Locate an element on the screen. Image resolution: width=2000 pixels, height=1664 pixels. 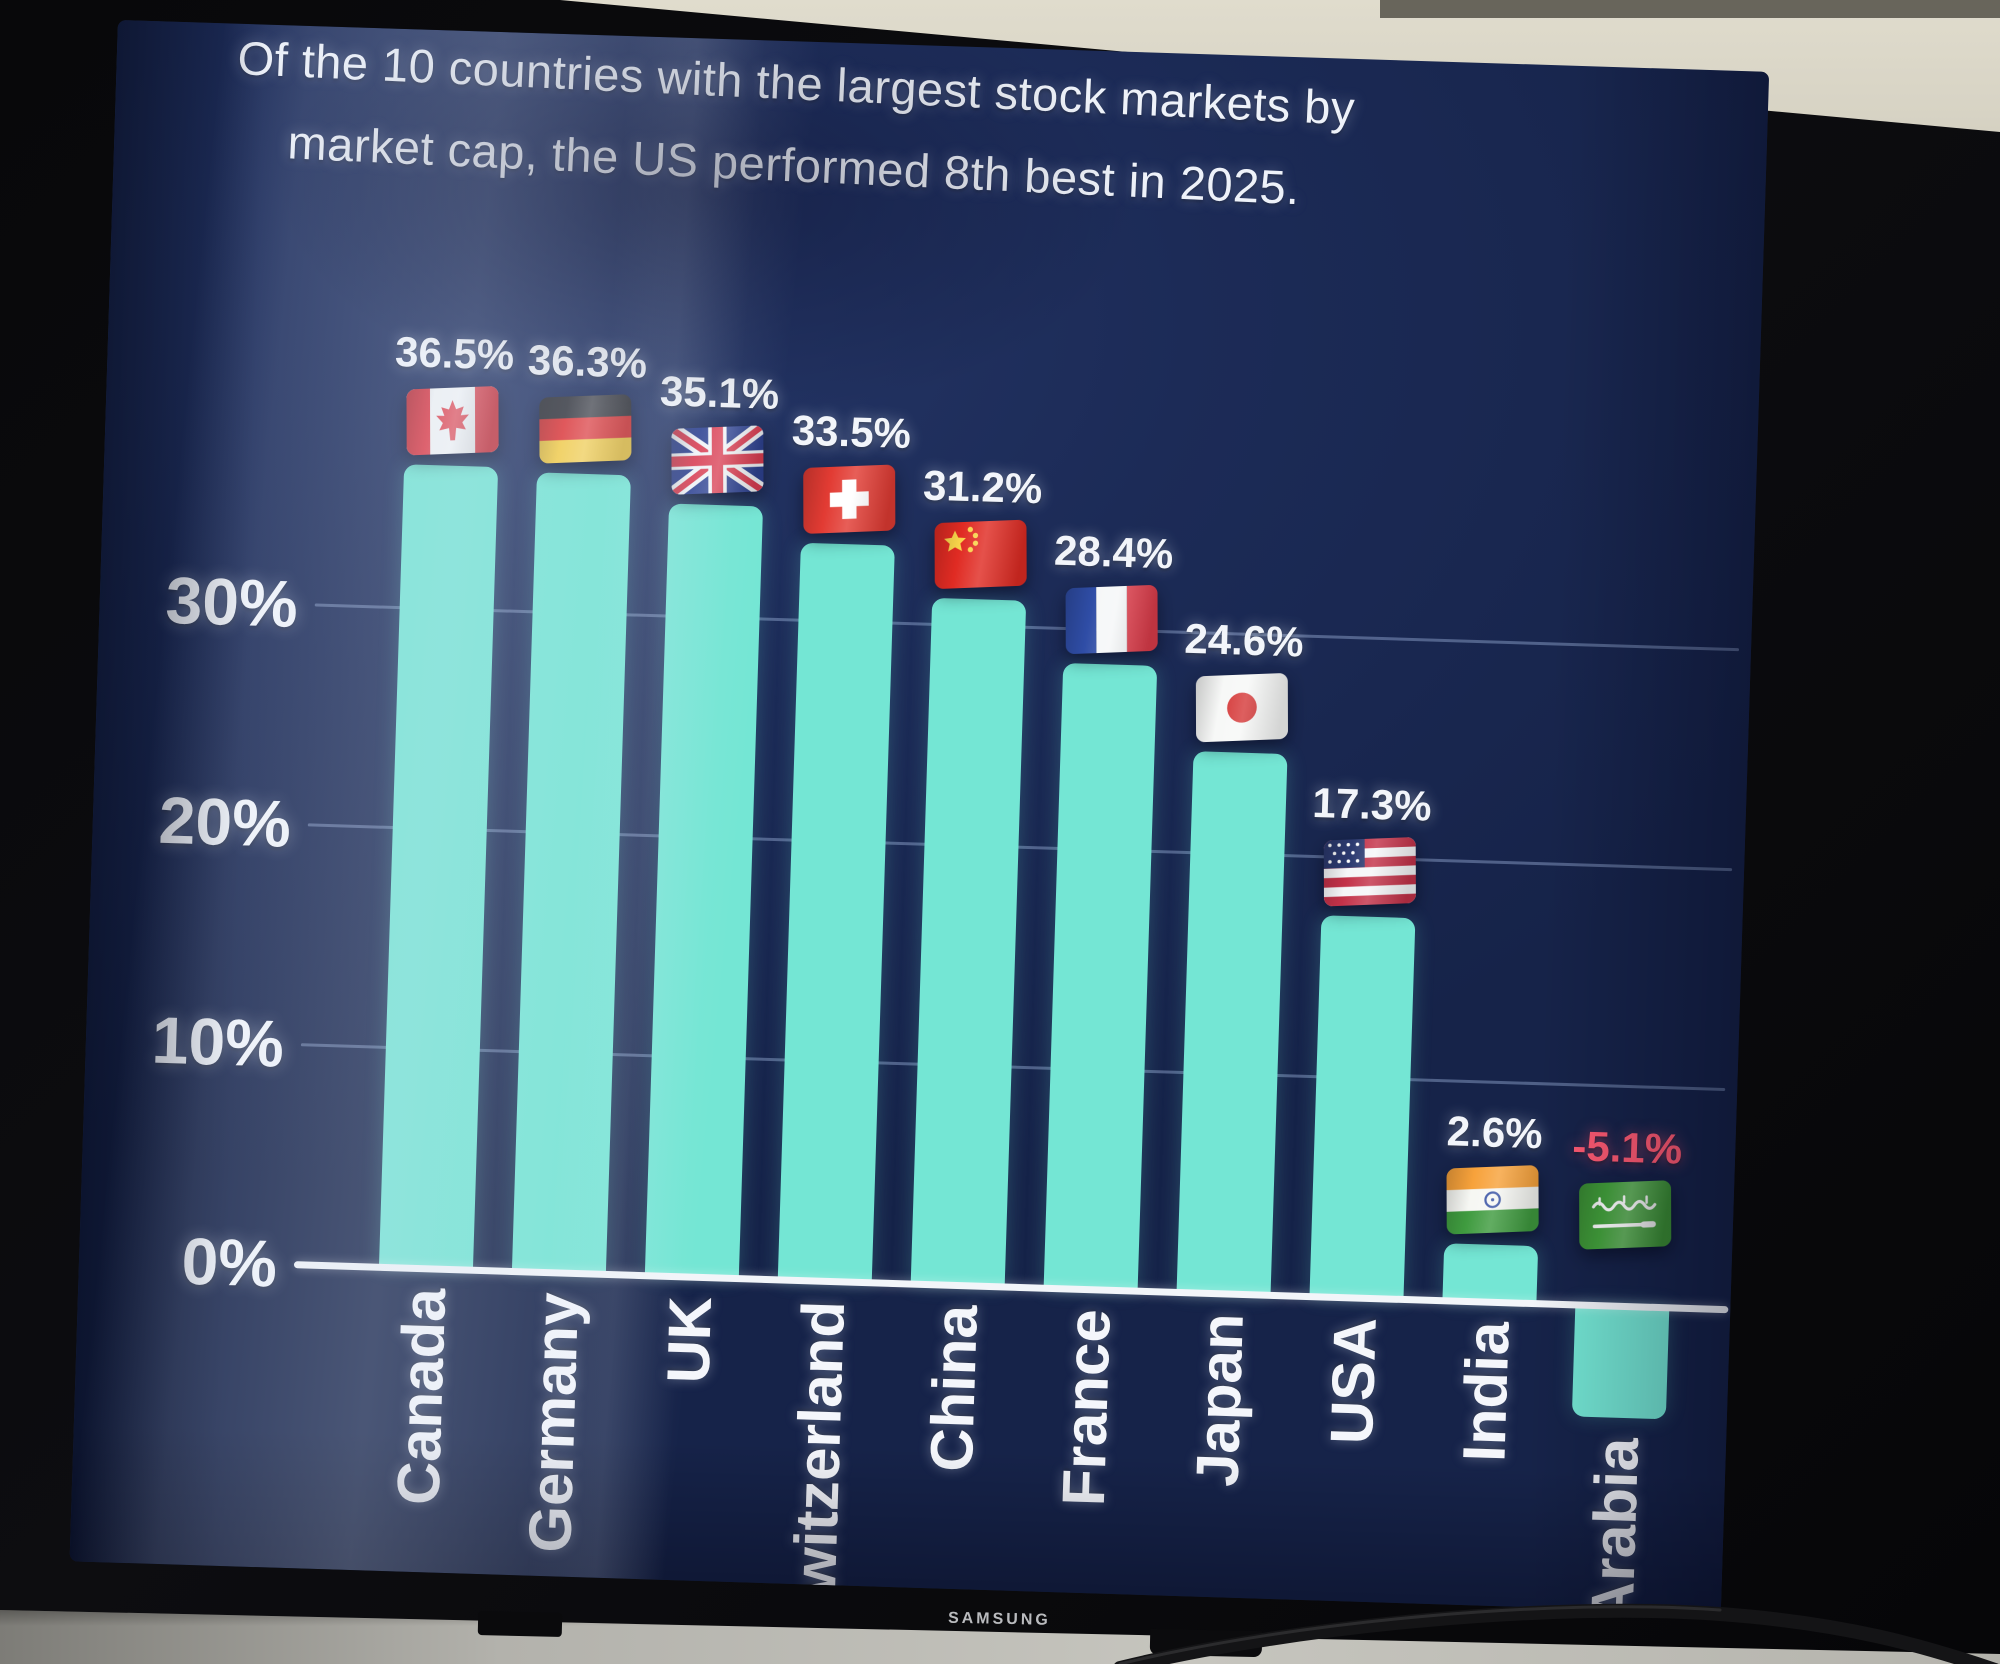
value-label-china: 31.2% is located at coordinates (983, 486).